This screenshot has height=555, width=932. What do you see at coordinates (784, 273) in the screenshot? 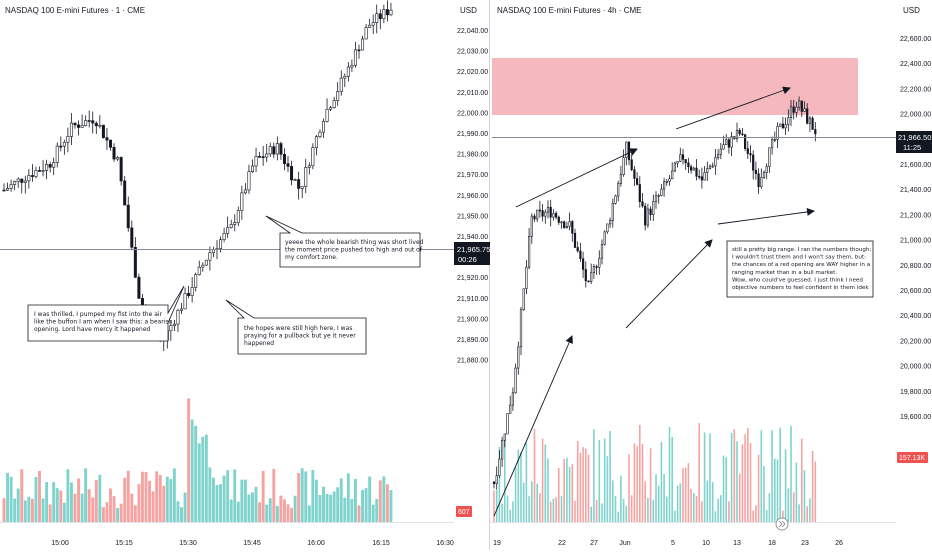
I see `note-big-range-line-4: ranging market than in a bull market.` at bounding box center [784, 273].